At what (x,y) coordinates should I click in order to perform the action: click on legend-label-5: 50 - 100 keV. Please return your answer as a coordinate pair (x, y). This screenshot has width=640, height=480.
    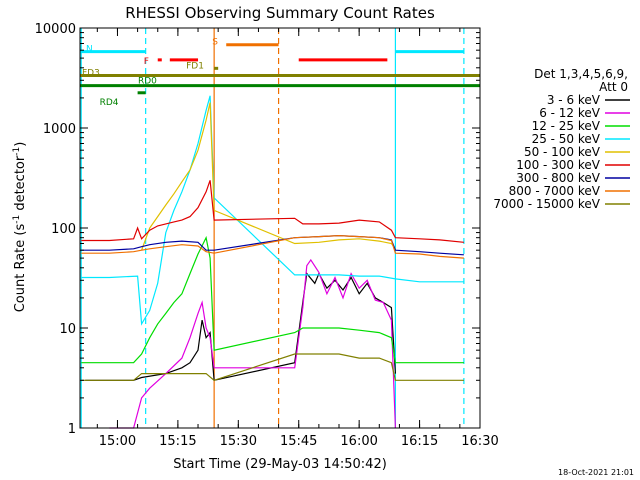
    Looking at the image, I should click on (562, 152).